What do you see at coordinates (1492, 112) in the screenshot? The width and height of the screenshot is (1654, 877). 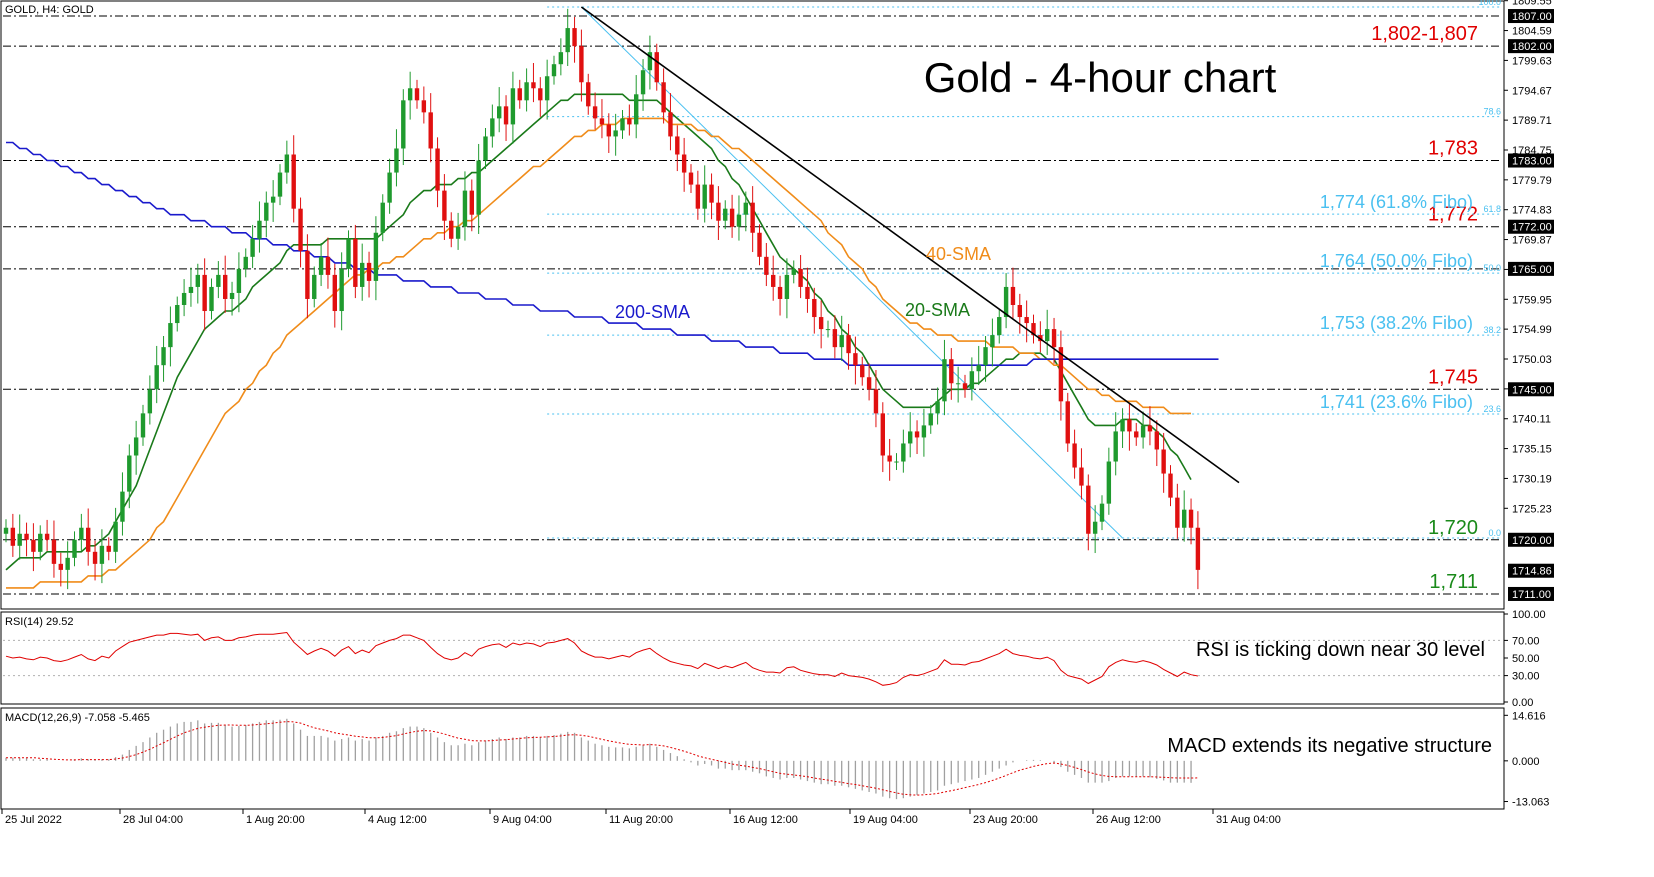 I see `fib-ratio-label: 78.6` at bounding box center [1492, 112].